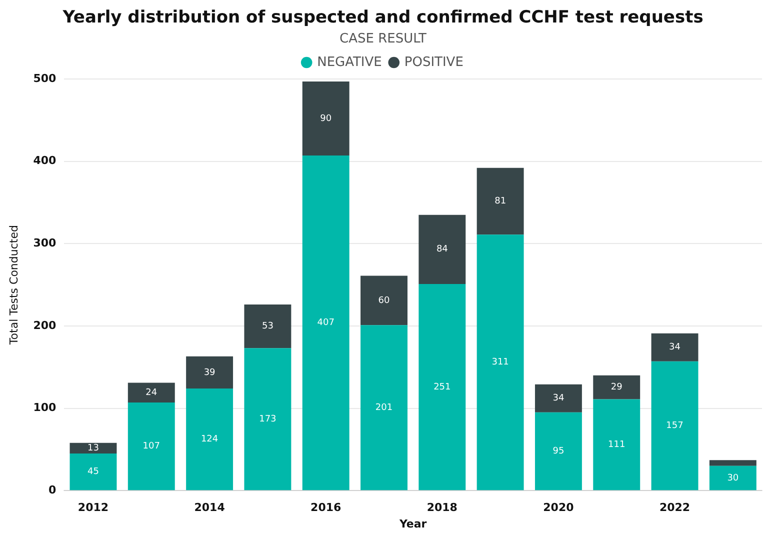  Describe the element at coordinates (52, 489) in the screenshot. I see `y-tick-label: 0` at that location.